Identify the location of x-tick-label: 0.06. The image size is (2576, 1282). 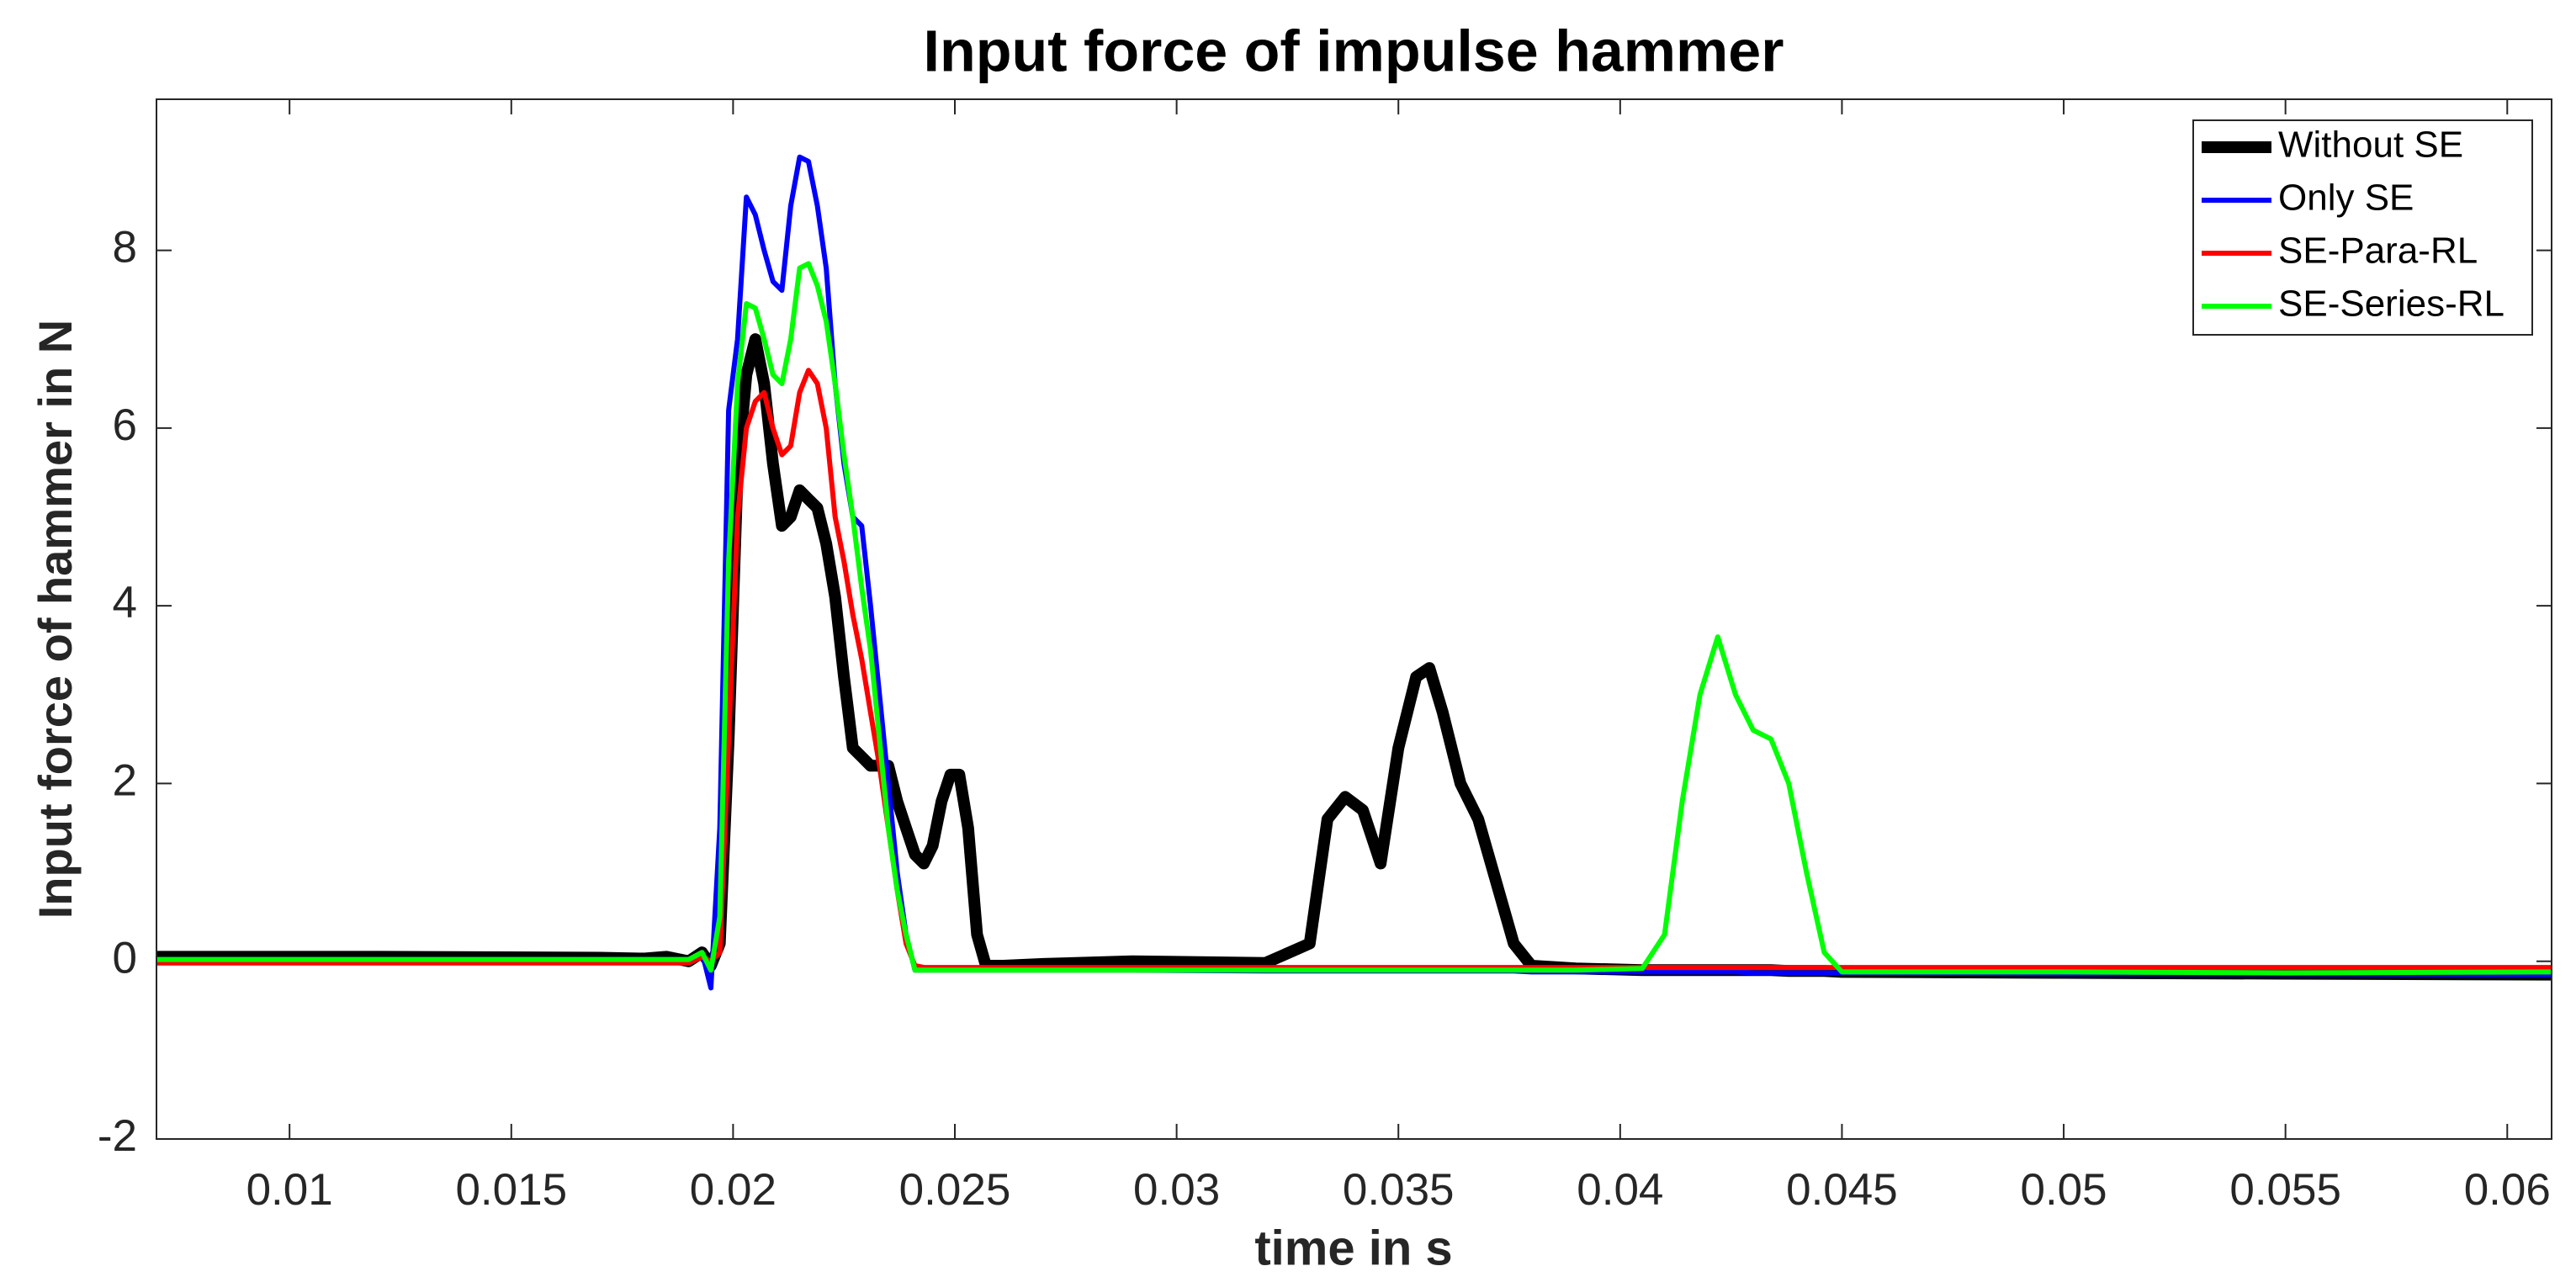
(2507, 1190).